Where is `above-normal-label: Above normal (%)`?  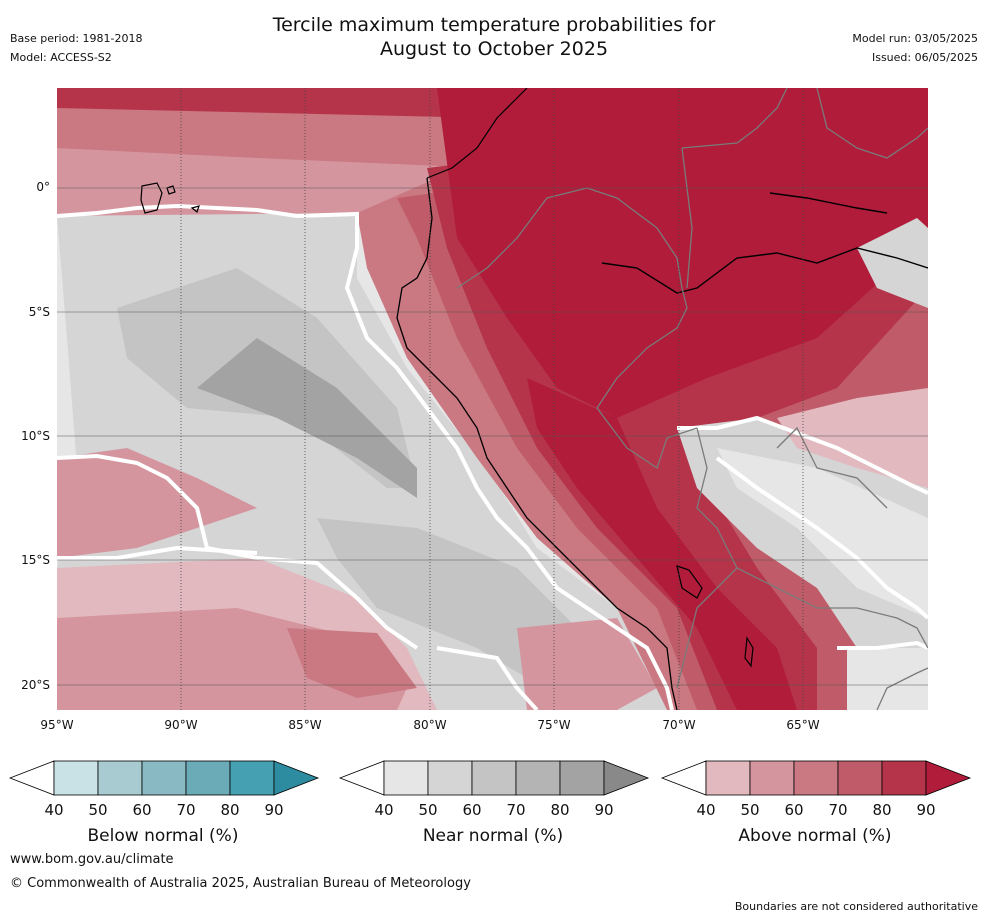
above-normal-label: Above normal (%) is located at coordinates (815, 836).